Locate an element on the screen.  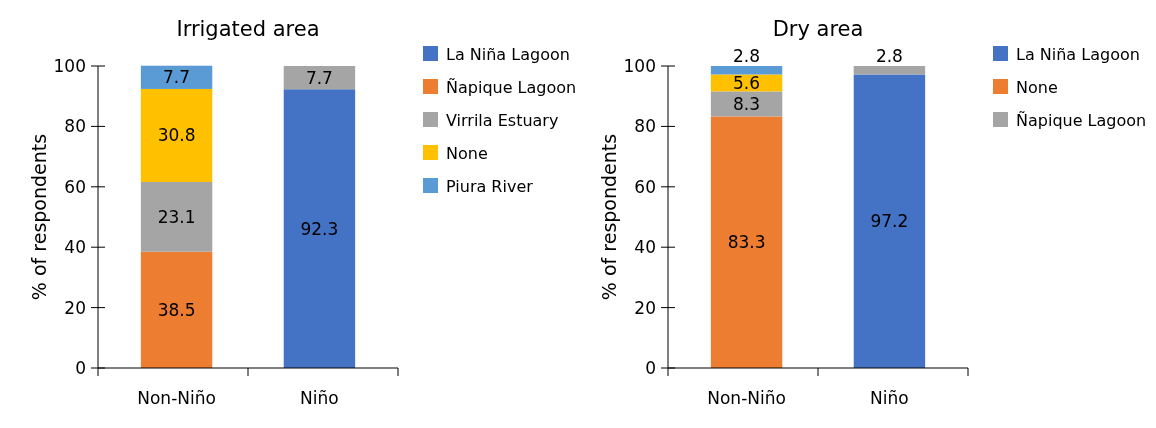
legend-label: Virrila Estuary is located at coordinates (502, 120).